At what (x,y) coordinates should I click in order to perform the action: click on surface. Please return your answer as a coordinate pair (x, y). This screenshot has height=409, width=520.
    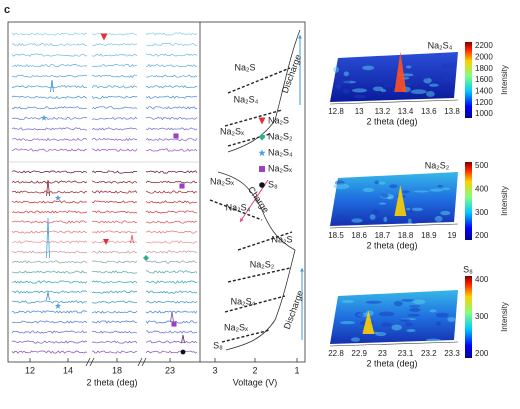
    Looking at the image, I should click on (394, 77).